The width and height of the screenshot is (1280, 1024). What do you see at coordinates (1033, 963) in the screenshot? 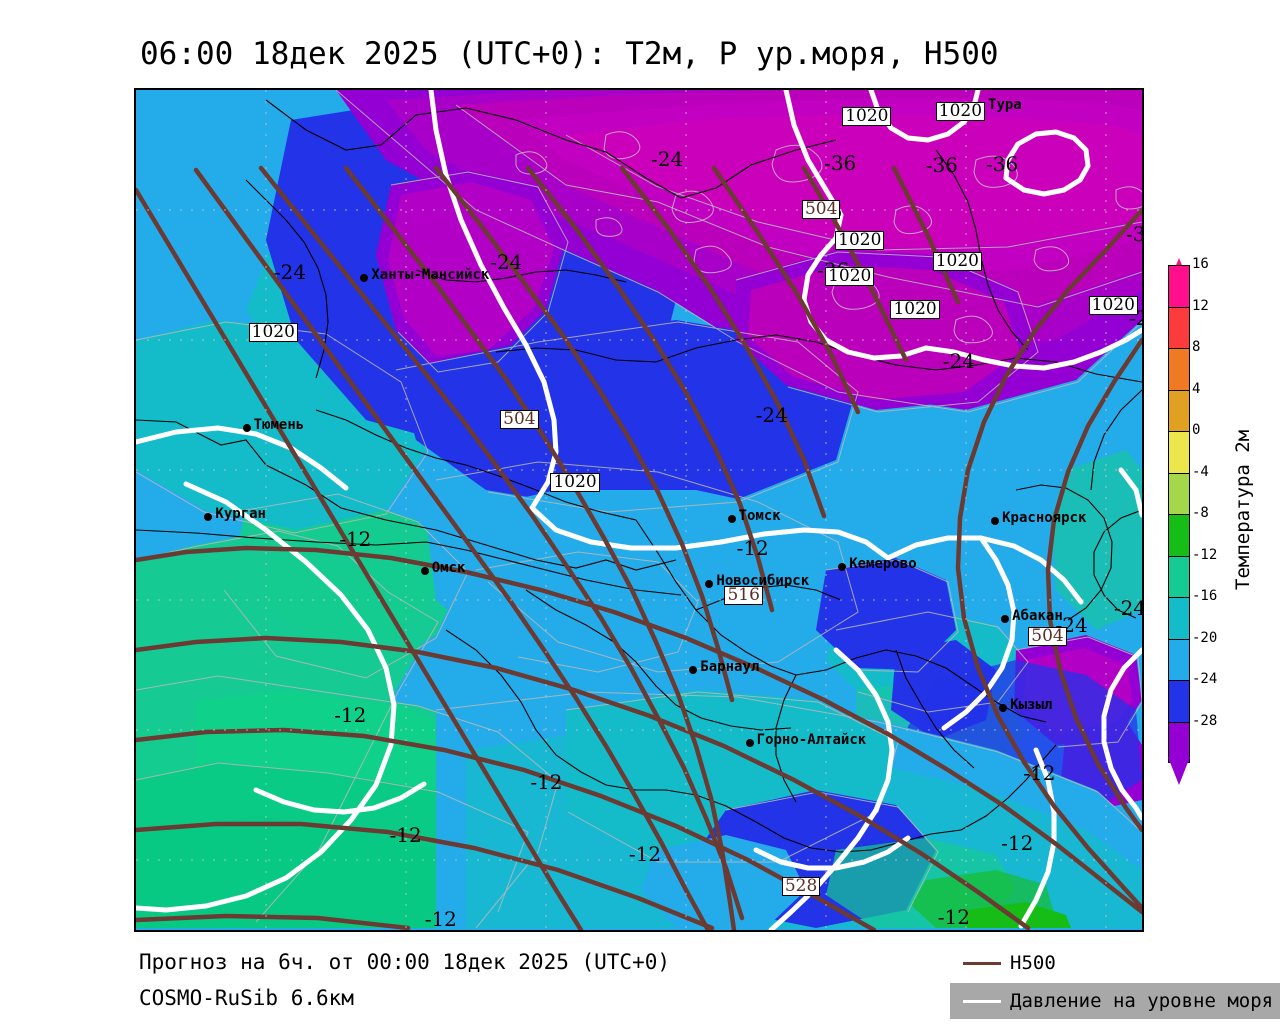
I see `legend-h500-label: H500` at bounding box center [1033, 963].